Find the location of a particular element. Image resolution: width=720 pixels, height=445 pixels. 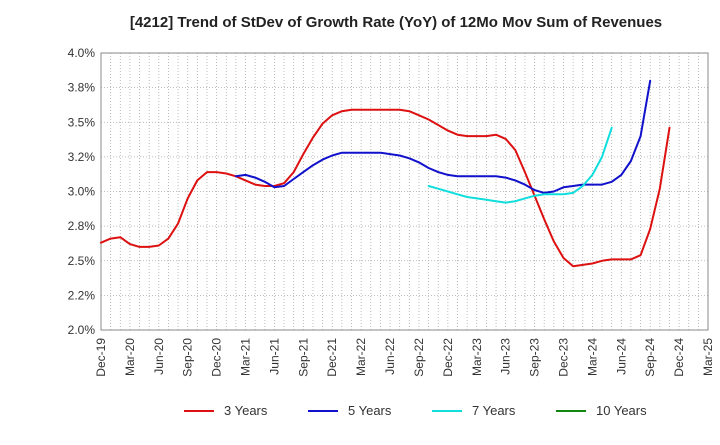

y-tick-label: 2.2% is located at coordinates (82, 295).